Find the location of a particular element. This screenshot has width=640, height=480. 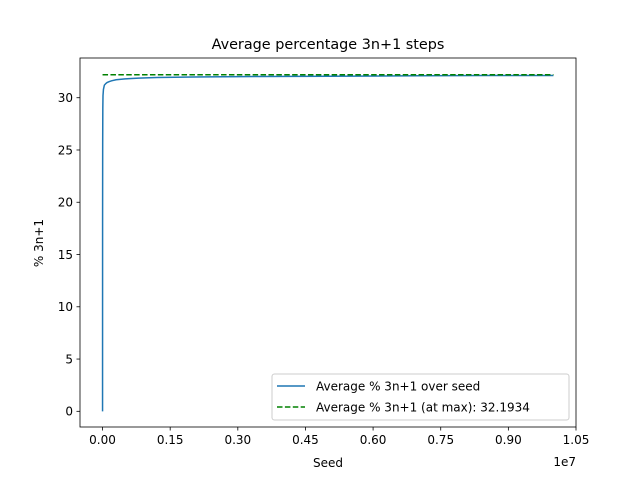

x-tick-label: 0.45 is located at coordinates (305, 440).